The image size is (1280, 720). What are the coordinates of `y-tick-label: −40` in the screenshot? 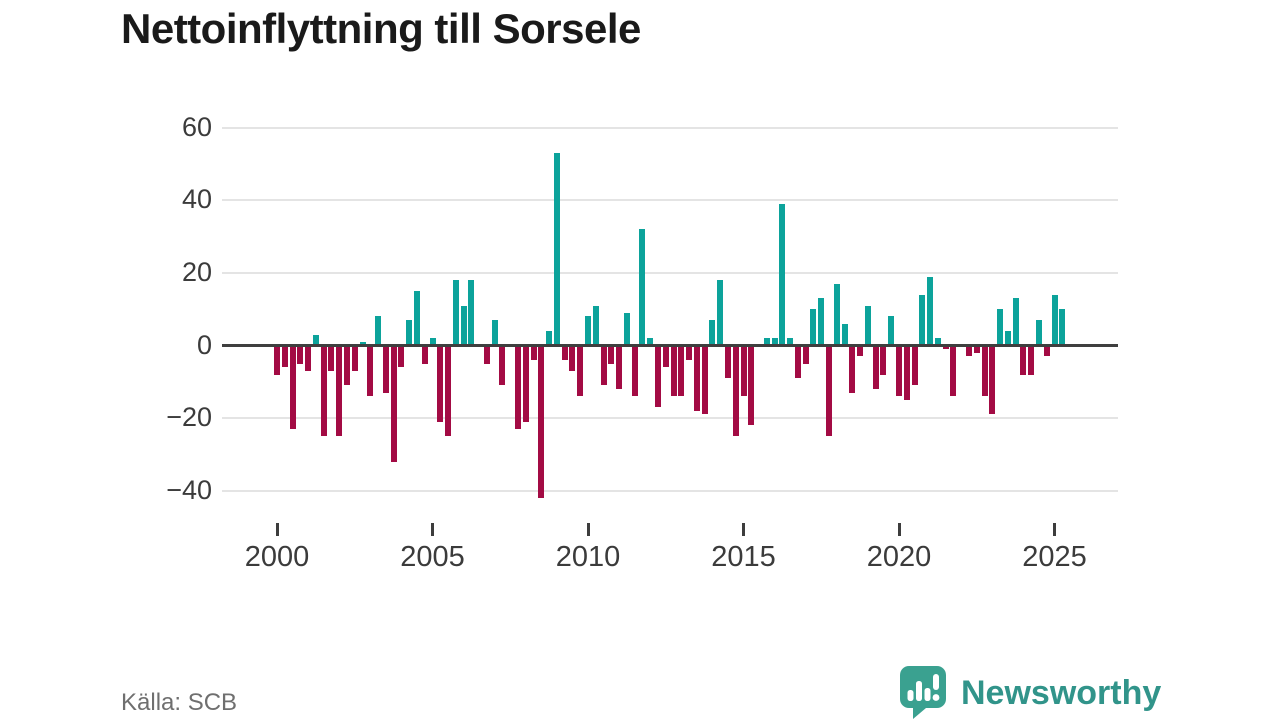 It's located at (189, 489).